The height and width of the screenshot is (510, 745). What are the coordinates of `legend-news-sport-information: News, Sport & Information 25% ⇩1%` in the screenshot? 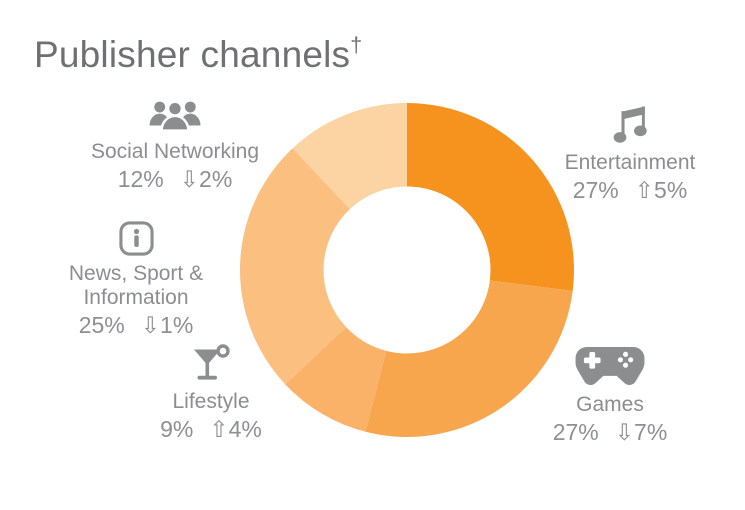 It's located at (136, 280).